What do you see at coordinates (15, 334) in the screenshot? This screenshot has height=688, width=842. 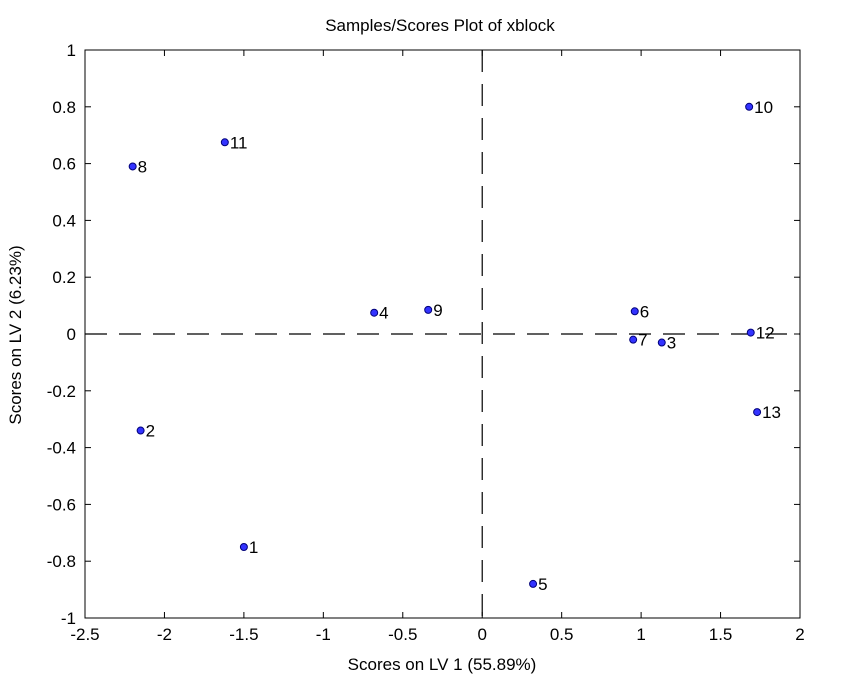 I see `y-axis-label: Scores on LV 2 (6.23%)` at bounding box center [15, 334].